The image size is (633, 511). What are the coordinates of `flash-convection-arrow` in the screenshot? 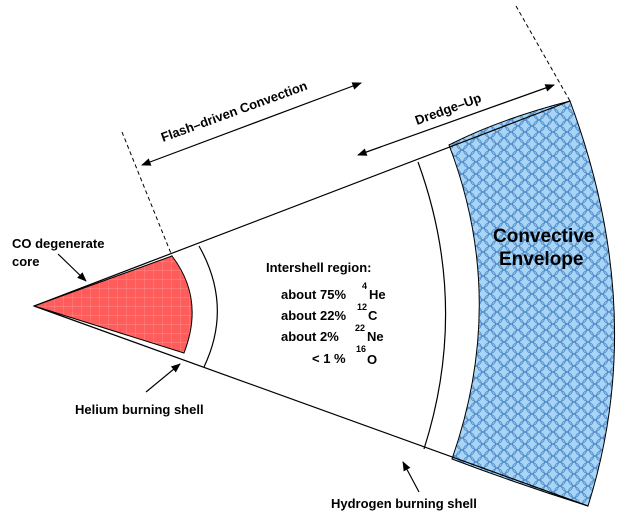 It's located at (251, 124).